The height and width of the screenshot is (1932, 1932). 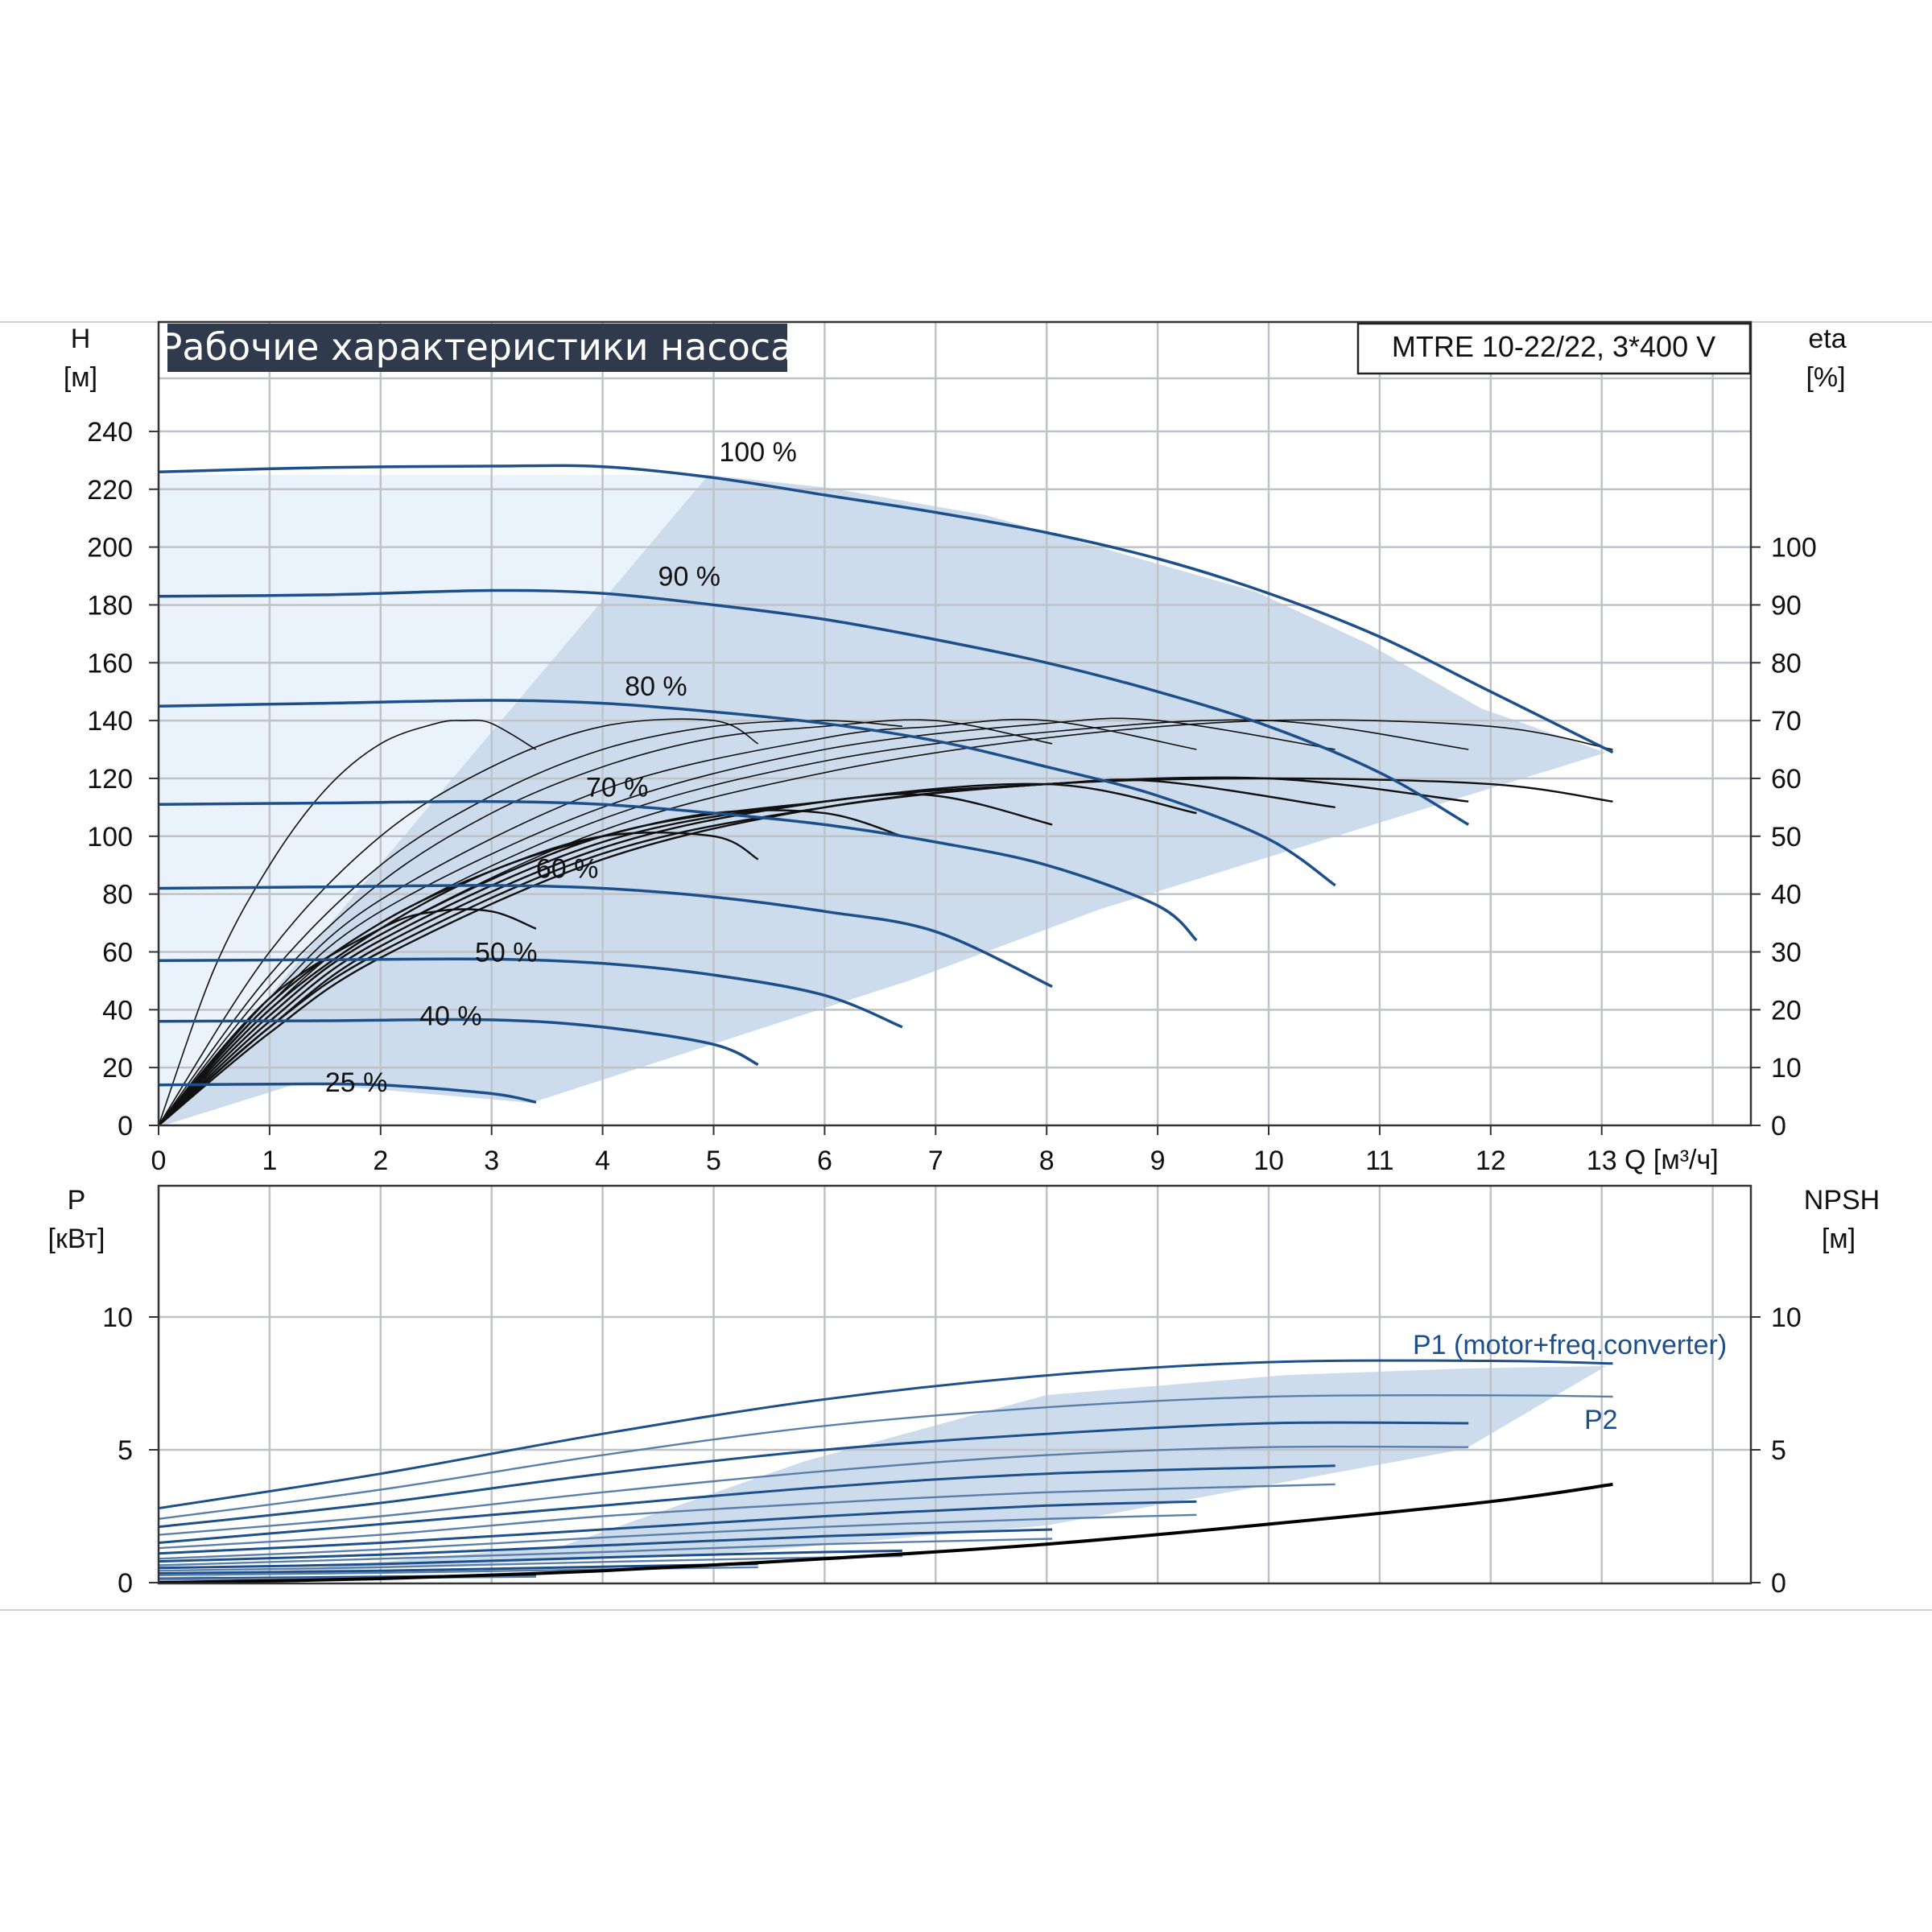 I want to click on power-axis-title: P, so click(x=77, y=1200).